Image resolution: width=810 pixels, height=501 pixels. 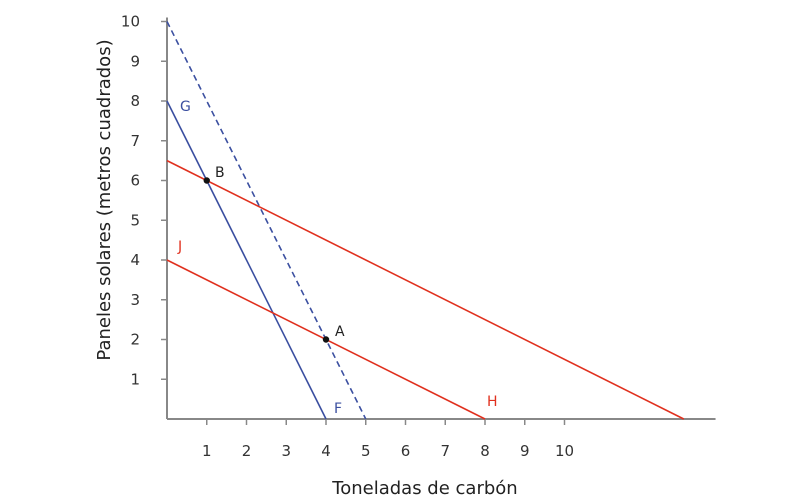 What do you see at coordinates (340, 332) in the screenshot?
I see `label-A: A` at bounding box center [340, 332].